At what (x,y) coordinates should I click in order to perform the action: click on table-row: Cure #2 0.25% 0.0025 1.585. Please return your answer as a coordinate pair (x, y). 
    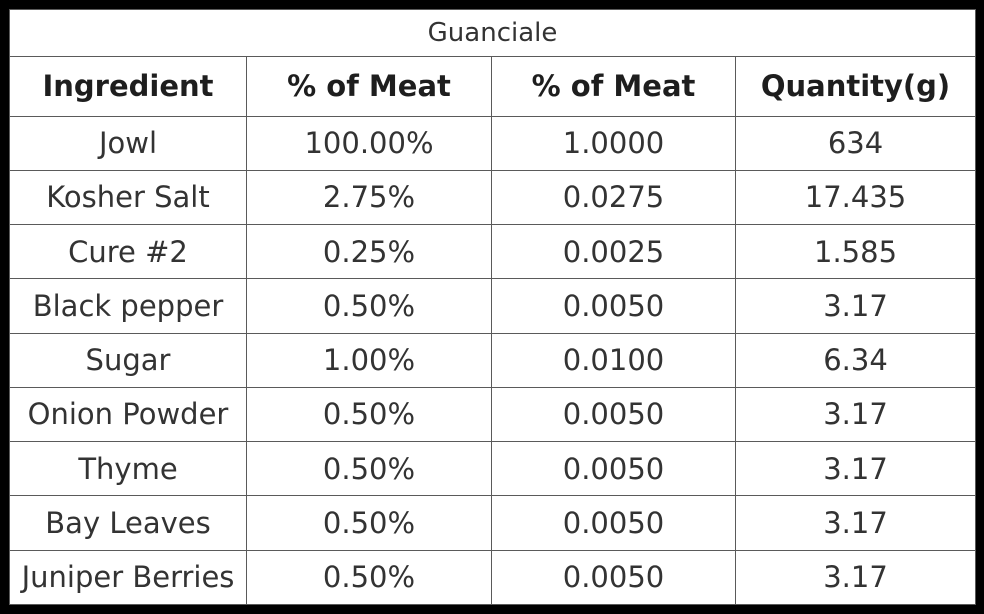
    Looking at the image, I should click on (493, 252).